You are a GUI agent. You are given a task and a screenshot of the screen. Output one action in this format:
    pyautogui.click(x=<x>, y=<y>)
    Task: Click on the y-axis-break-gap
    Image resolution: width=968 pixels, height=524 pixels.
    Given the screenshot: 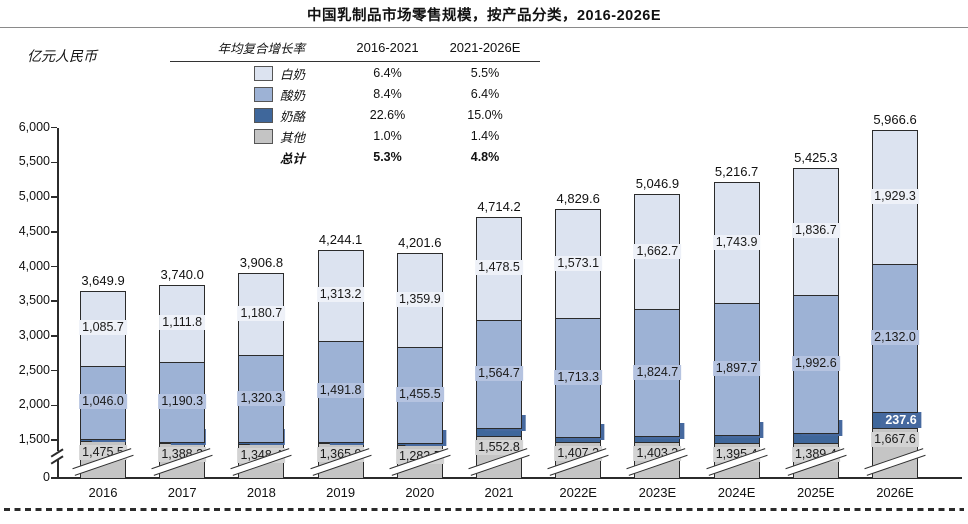 What is the action you would take?
    pyautogui.click(x=58, y=455)
    